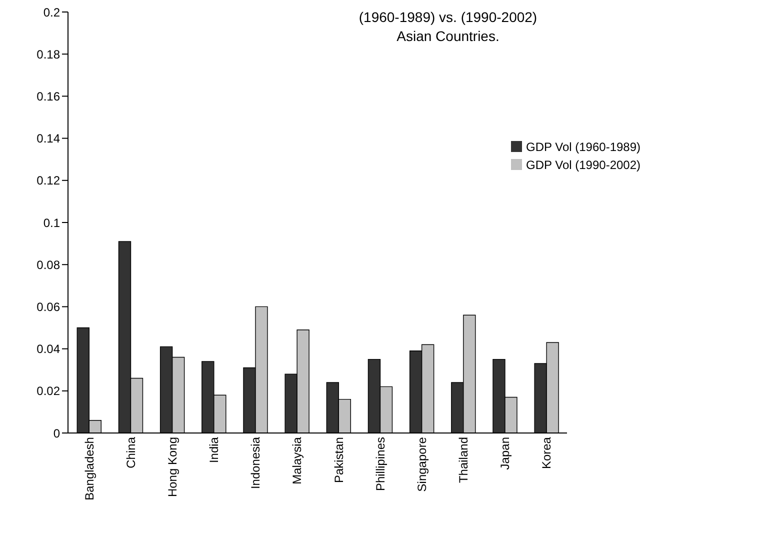 This screenshot has height=536, width=779. Describe the element at coordinates (48, 96) in the screenshot. I see `y-tick-label: 0.16` at that location.